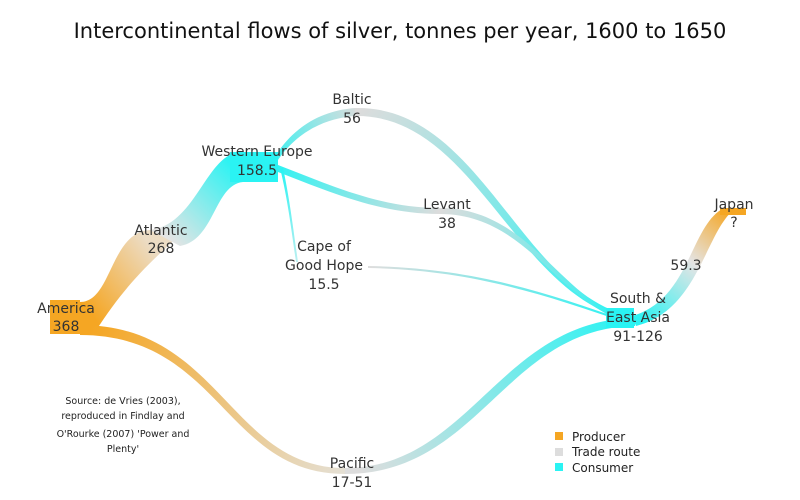 The image size is (800, 500). I want to click on label-levant: Levant, so click(447, 205).